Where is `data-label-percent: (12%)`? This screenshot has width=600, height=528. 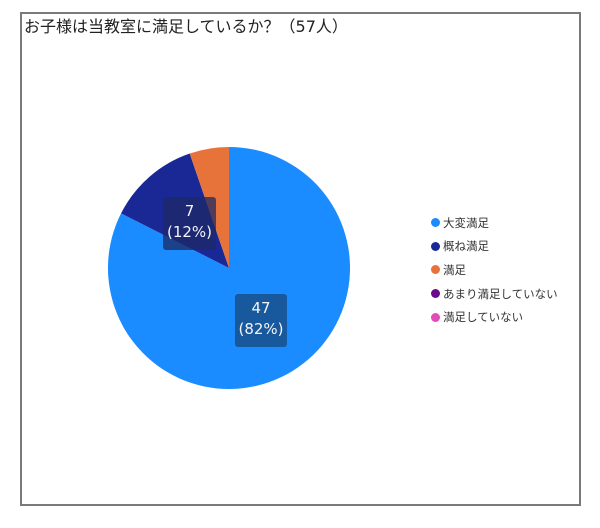
data-label-percent: (12%) is located at coordinates (189, 232).